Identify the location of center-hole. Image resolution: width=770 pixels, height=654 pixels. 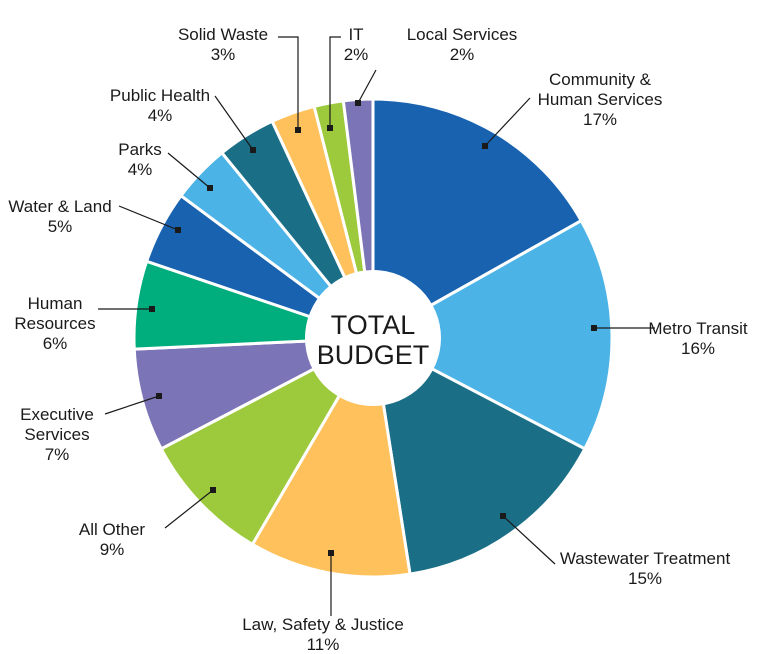
(373, 338).